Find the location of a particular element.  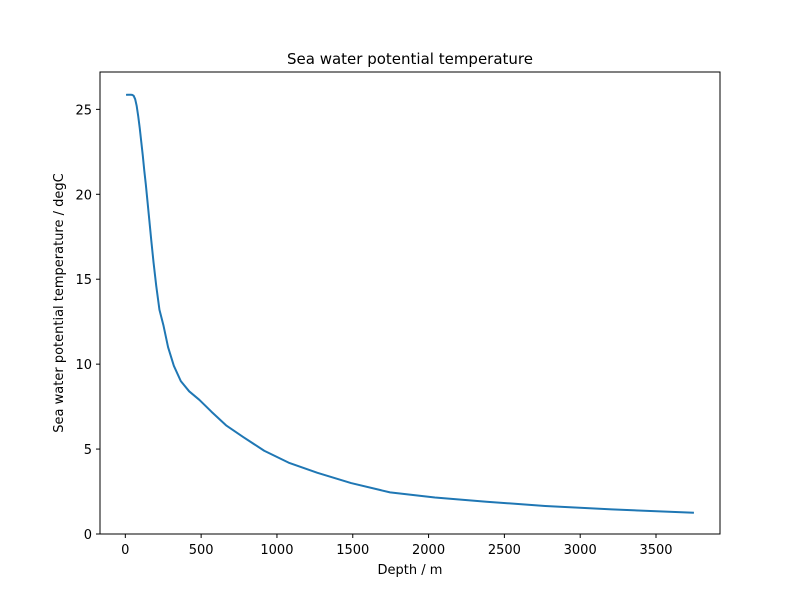

y-axis-label: Sea water potential temperature / degC is located at coordinates (59, 302).